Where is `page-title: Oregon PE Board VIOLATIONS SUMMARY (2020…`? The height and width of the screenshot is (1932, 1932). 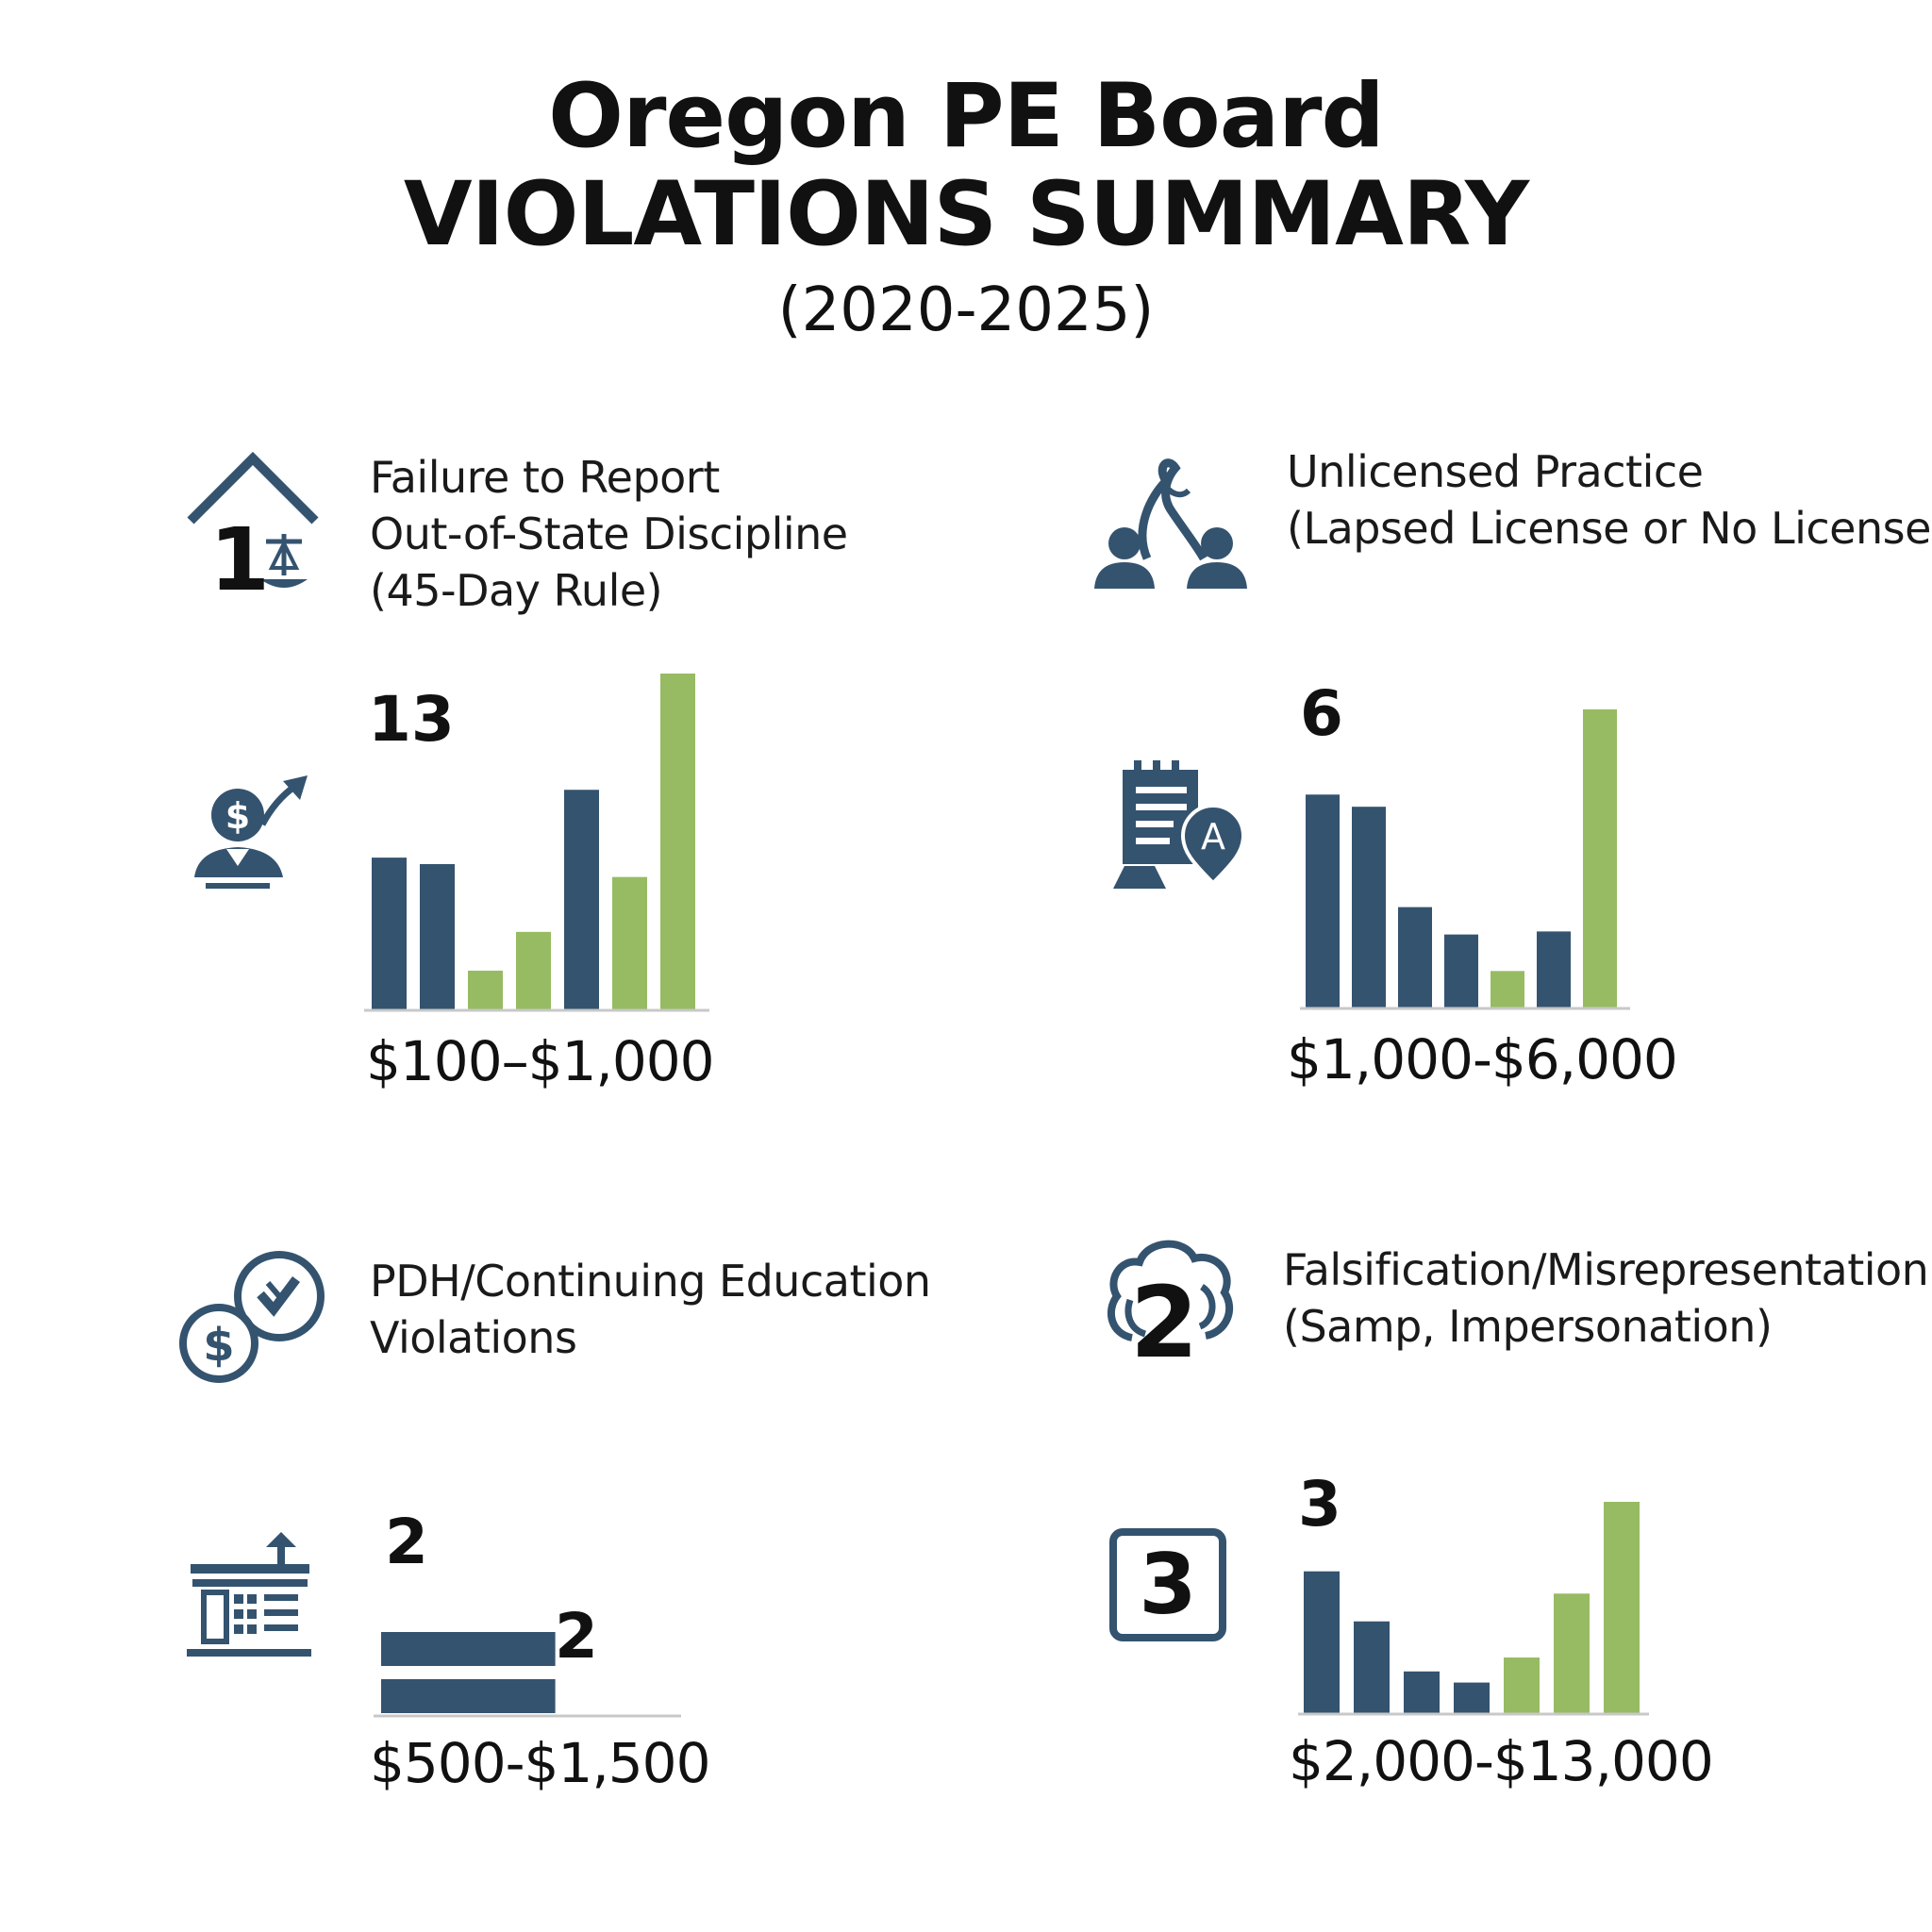
page-title: Oregon PE Board VIOLATIONS SUMMARY (2020… is located at coordinates (966, 210).